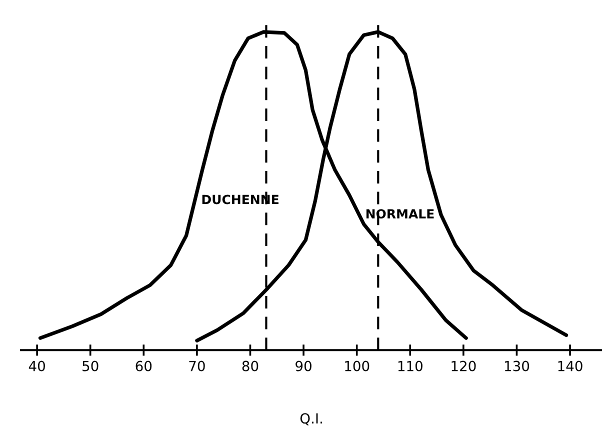 The width and height of the screenshot is (602, 427). What do you see at coordinates (197, 366) in the screenshot?
I see `x-tick-label: 70` at bounding box center [197, 366].